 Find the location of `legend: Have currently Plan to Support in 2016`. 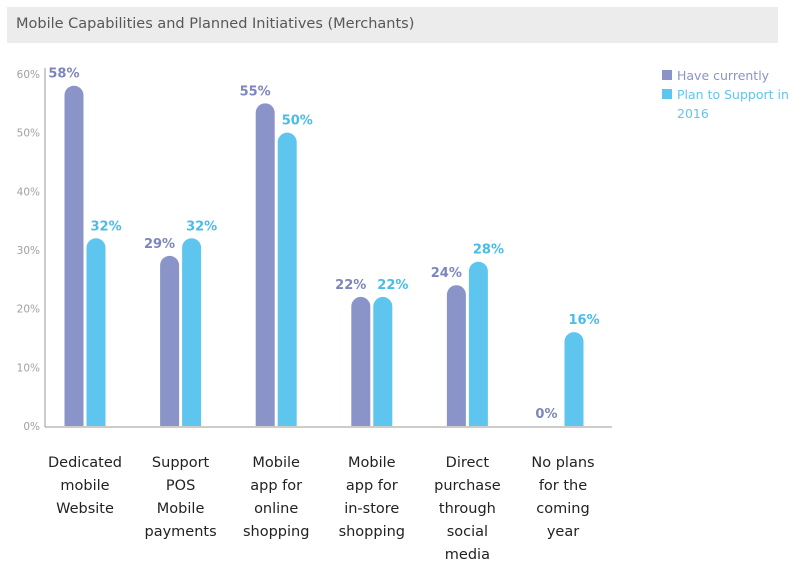

legend: Have currently Plan to Support in 2016 is located at coordinates (729, 94).